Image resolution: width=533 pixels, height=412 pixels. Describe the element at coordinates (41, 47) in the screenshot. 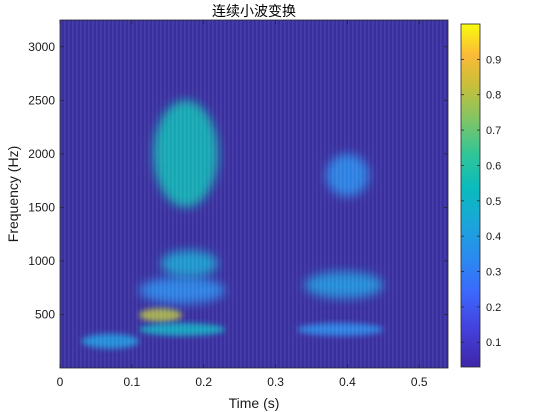

I see `y-tick-label: 3000` at that location.